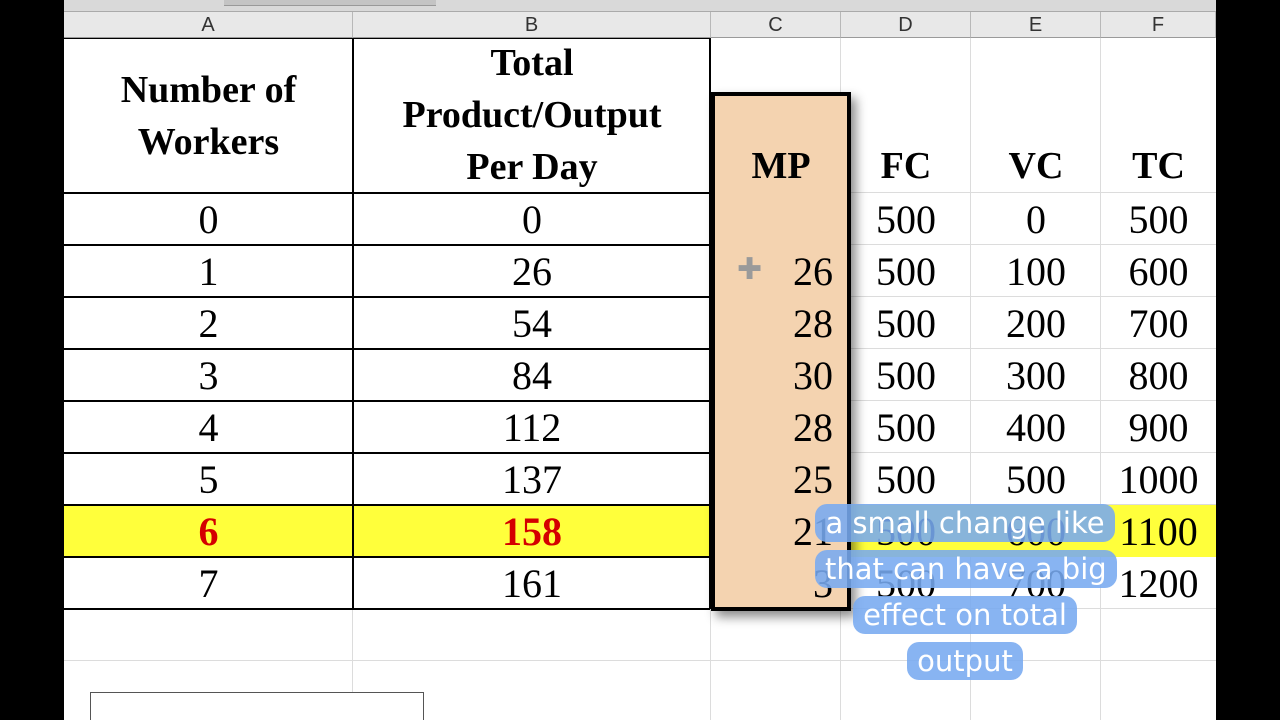 Image resolution: width=1280 pixels, height=720 pixels. What do you see at coordinates (208, 479) in the screenshot?
I see `cell-workers-row-5: 5` at bounding box center [208, 479].